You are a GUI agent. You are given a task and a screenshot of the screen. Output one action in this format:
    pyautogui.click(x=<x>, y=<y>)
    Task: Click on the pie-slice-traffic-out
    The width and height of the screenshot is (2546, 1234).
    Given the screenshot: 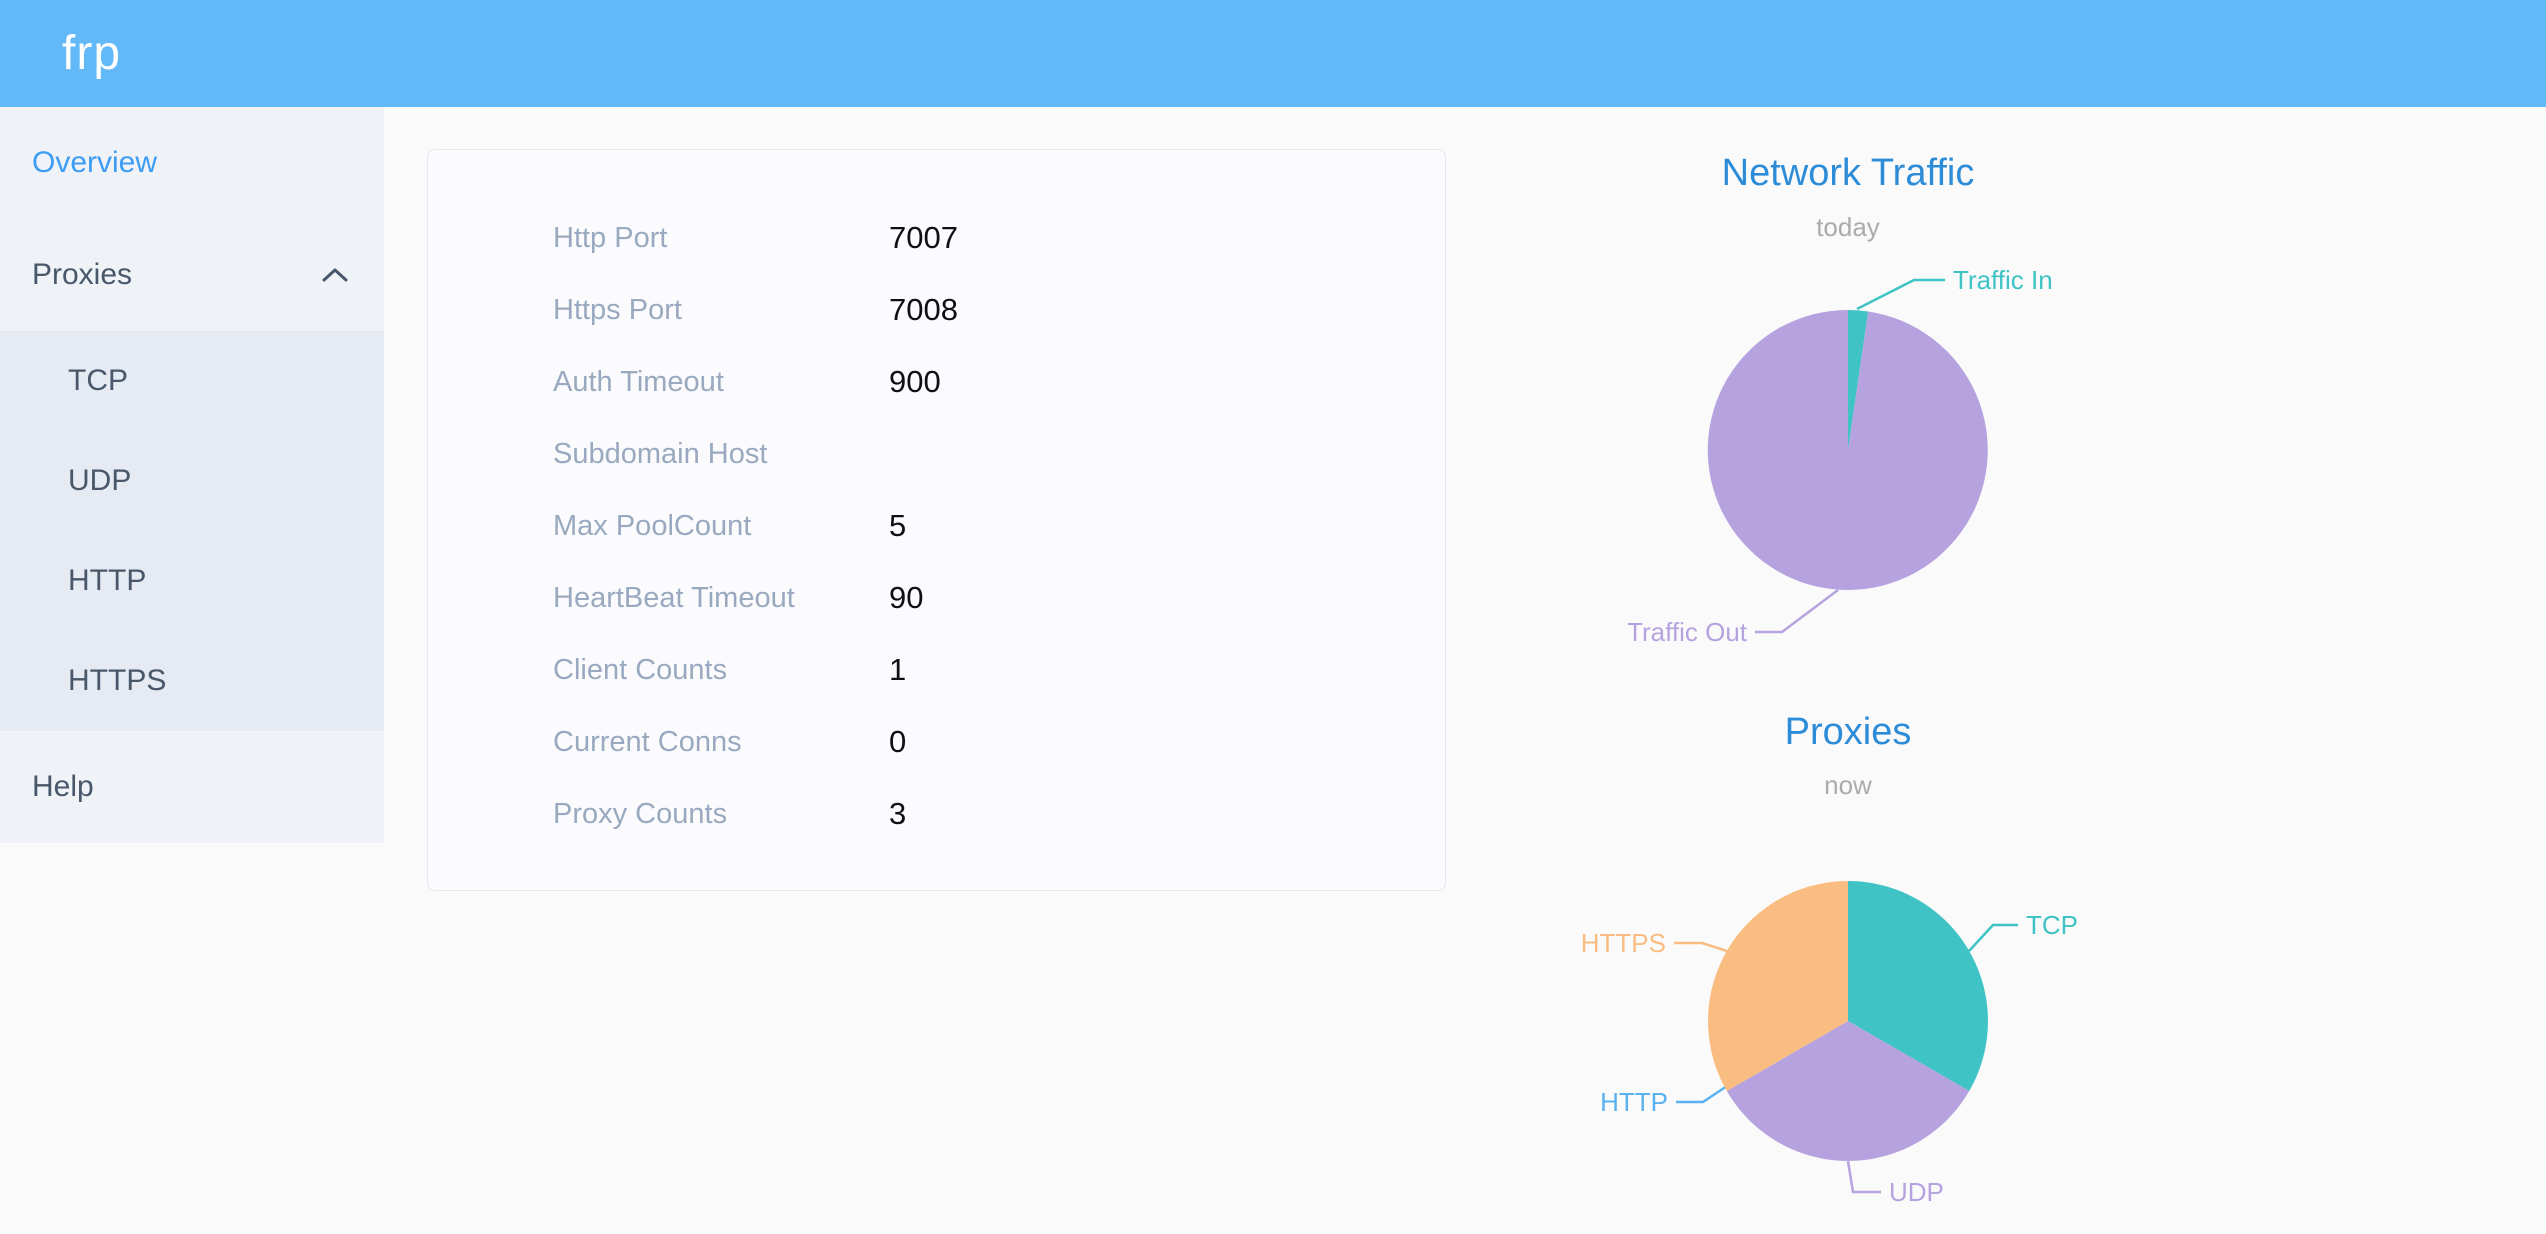 What is the action you would take?
    pyautogui.click(x=1847, y=449)
    